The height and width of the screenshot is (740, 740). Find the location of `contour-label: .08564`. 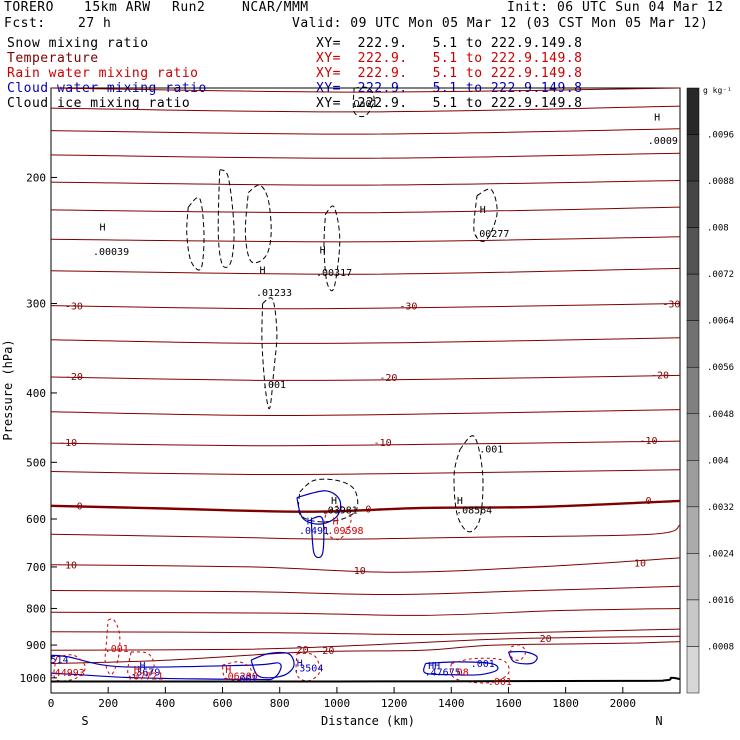

contour-label: .08564 is located at coordinates (474, 511).